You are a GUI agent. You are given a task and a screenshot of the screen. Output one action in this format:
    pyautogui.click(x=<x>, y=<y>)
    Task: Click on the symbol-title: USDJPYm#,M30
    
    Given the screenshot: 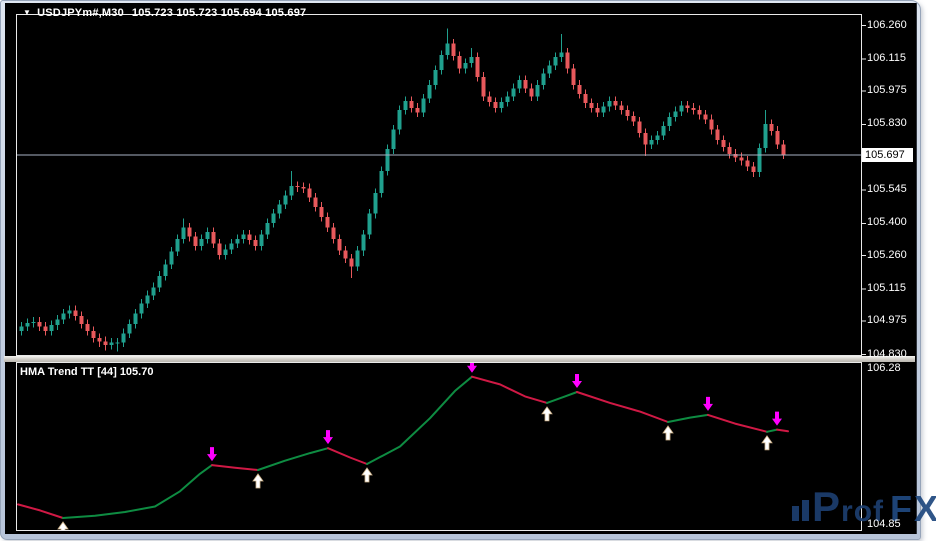 What is the action you would take?
    pyautogui.click(x=80, y=13)
    